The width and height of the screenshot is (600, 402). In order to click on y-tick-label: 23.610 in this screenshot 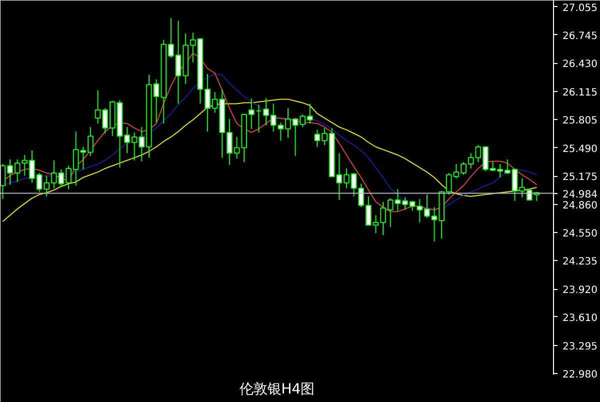, I will do `click(580, 318)`.